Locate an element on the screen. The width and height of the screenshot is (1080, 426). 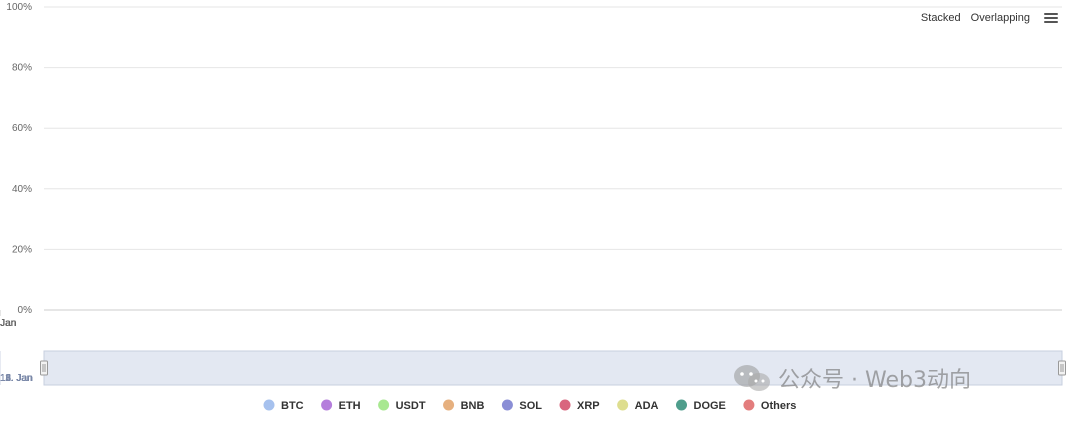
legend-label: DOGE is located at coordinates (710, 406).